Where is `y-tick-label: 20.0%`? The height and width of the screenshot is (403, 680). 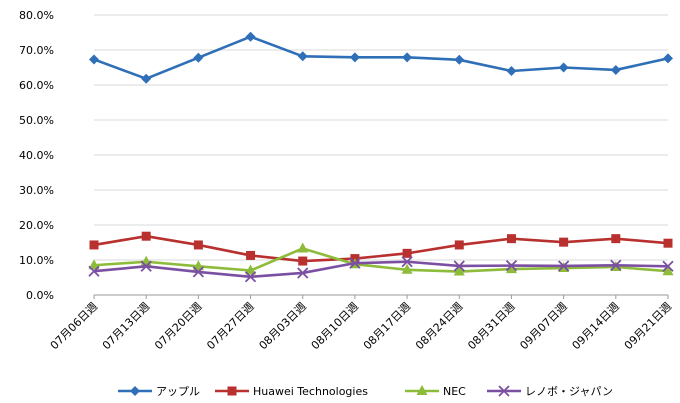 y-tick-label: 20.0% is located at coordinates (36, 225).